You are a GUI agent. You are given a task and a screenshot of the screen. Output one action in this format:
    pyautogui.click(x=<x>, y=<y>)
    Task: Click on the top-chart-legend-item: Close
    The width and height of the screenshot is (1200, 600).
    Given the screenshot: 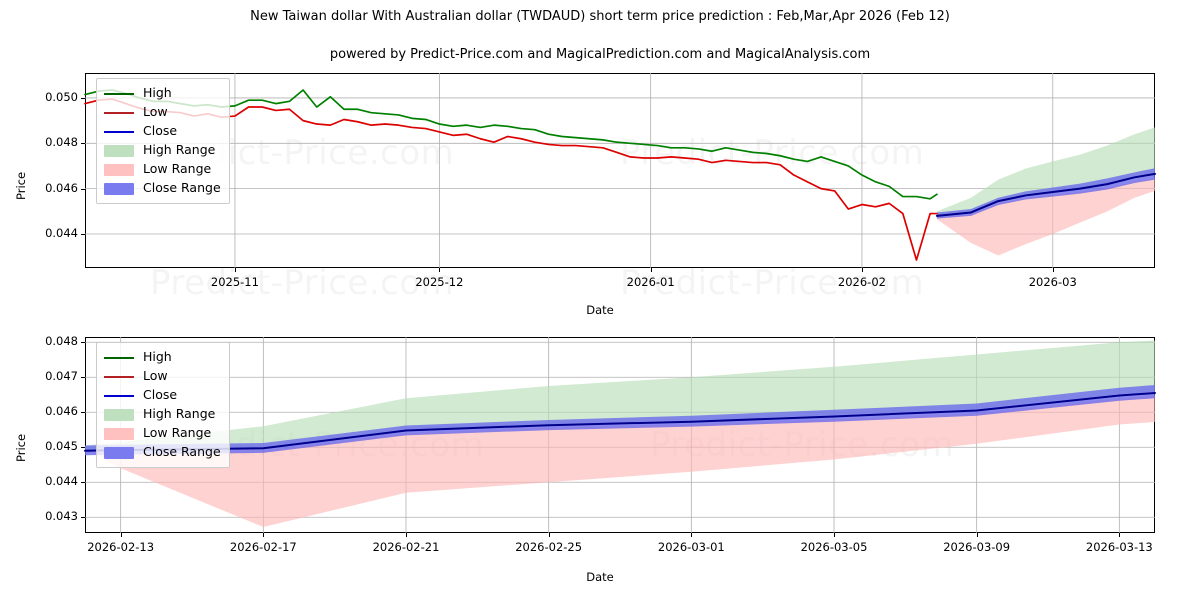 What is the action you would take?
    pyautogui.click(x=162, y=131)
    